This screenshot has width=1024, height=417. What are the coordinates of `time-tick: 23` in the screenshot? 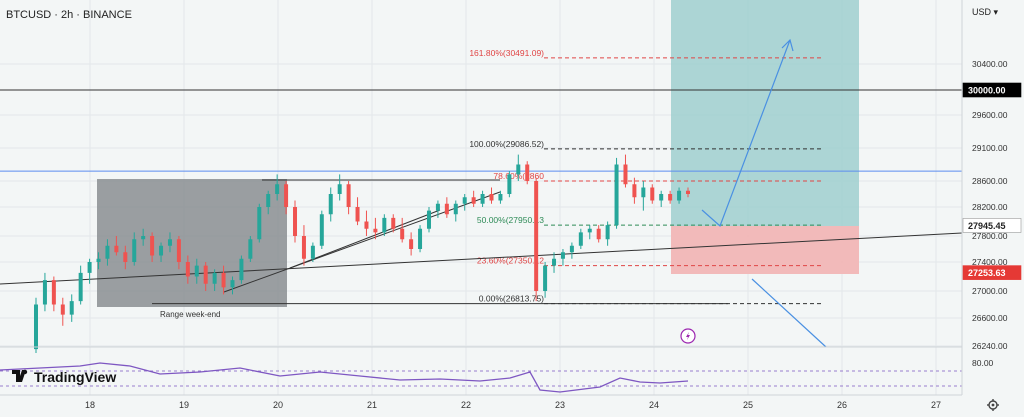 It's located at (560, 405).